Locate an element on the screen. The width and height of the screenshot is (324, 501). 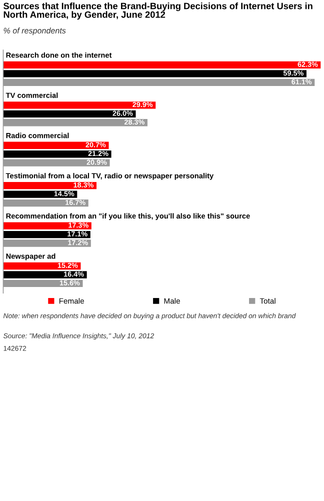
chart-subtitle: % of respondents is located at coordinates (35, 32).